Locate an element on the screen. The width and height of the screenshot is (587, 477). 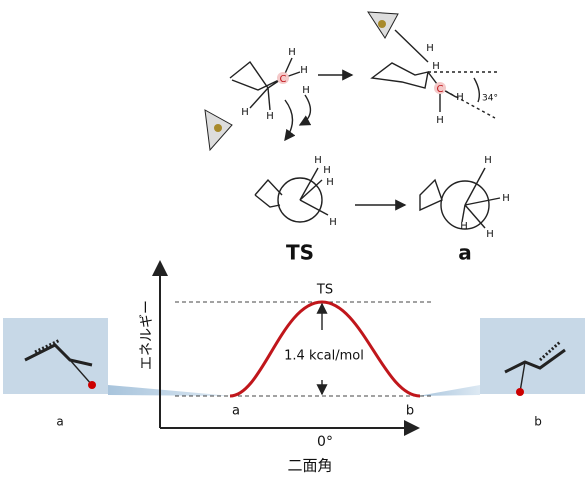
energy-curve is located at coordinates (325, 349).